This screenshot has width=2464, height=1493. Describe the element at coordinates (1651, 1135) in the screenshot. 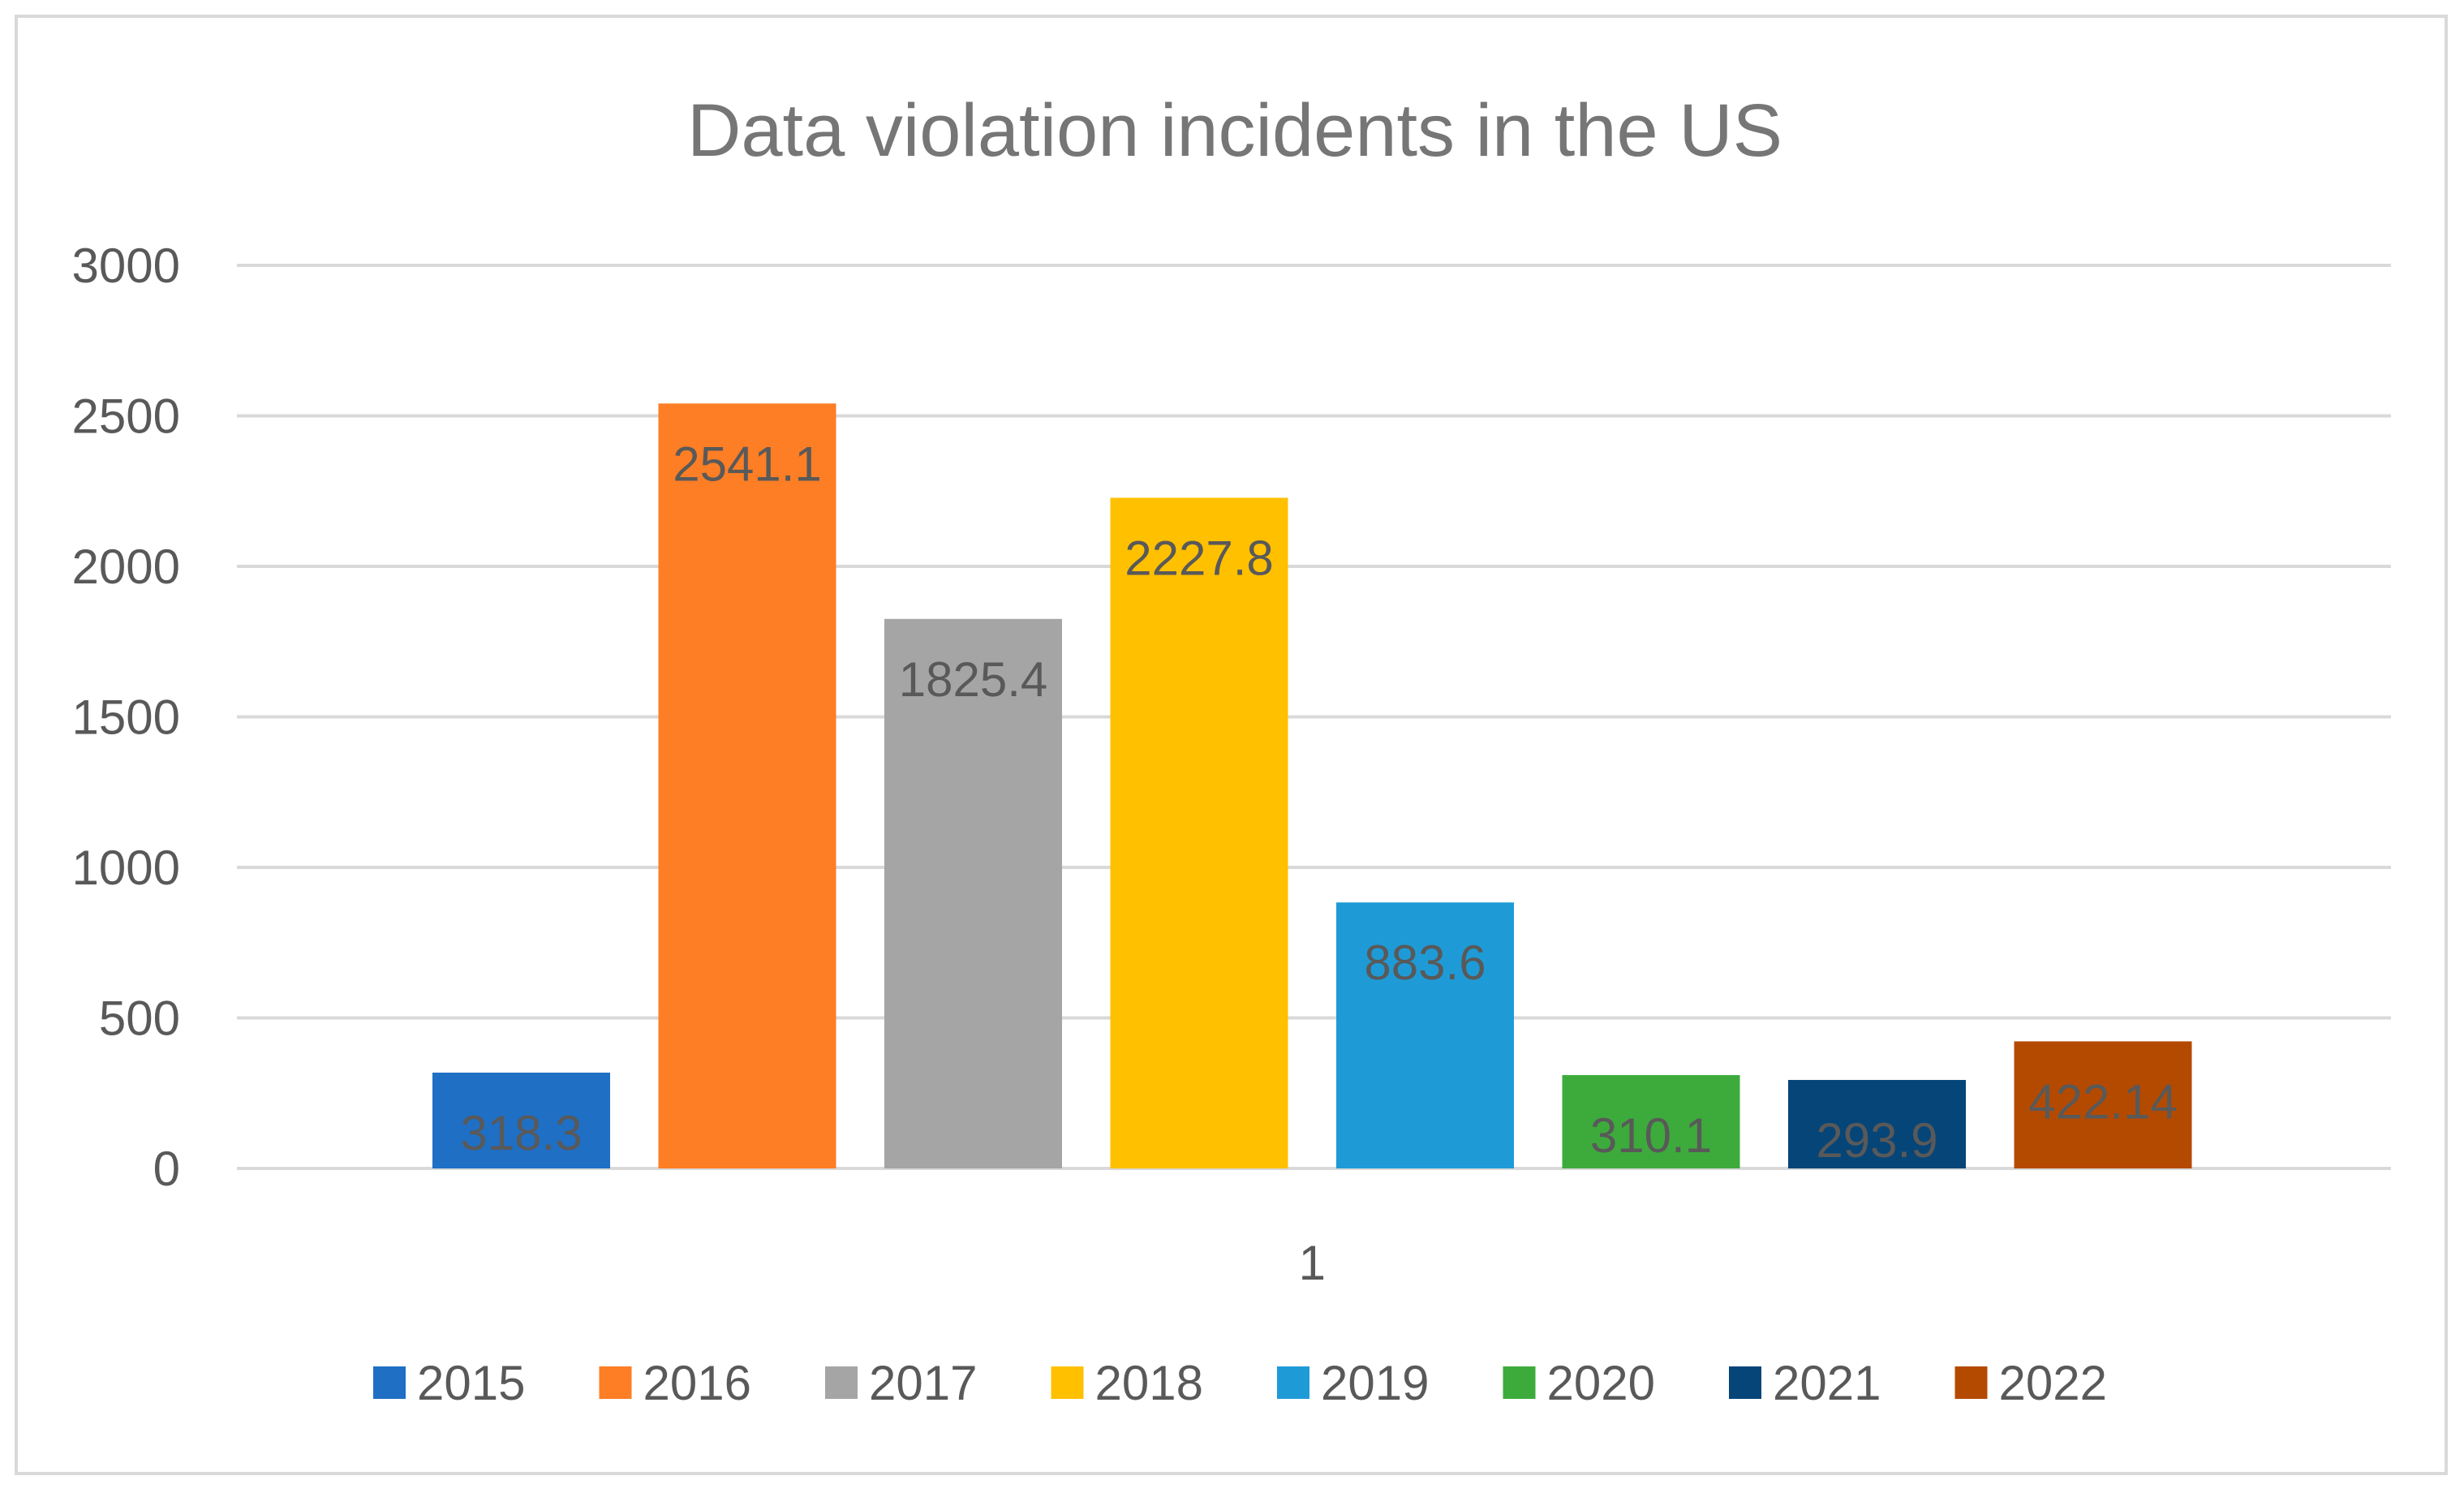

I see `data-label-2020: 310.1` at that location.